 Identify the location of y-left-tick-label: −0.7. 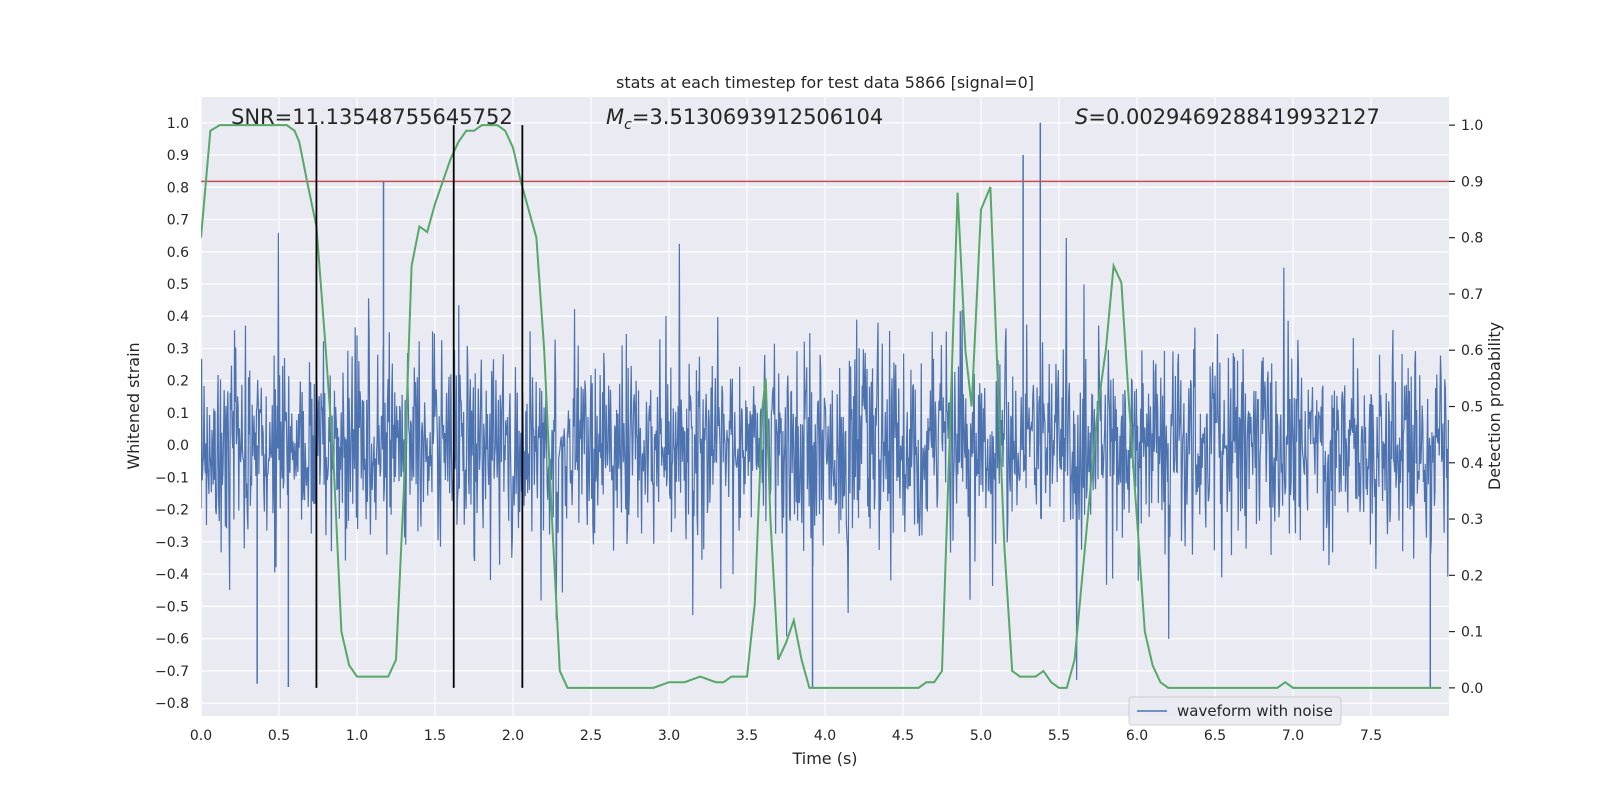
(172, 672).